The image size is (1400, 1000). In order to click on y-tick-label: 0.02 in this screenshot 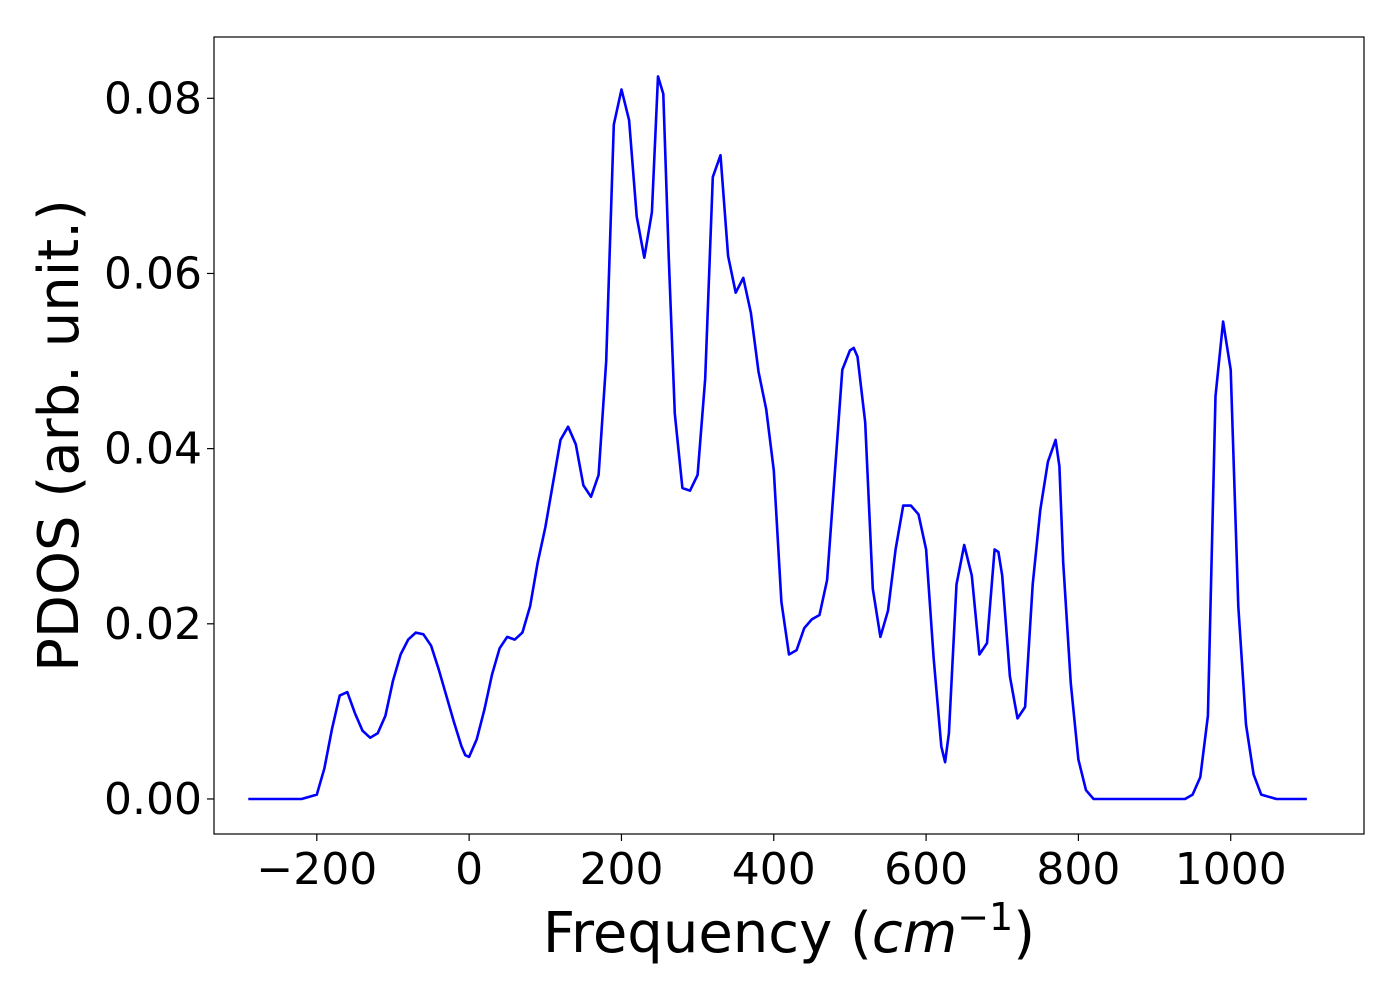, I will do `click(153, 624)`.